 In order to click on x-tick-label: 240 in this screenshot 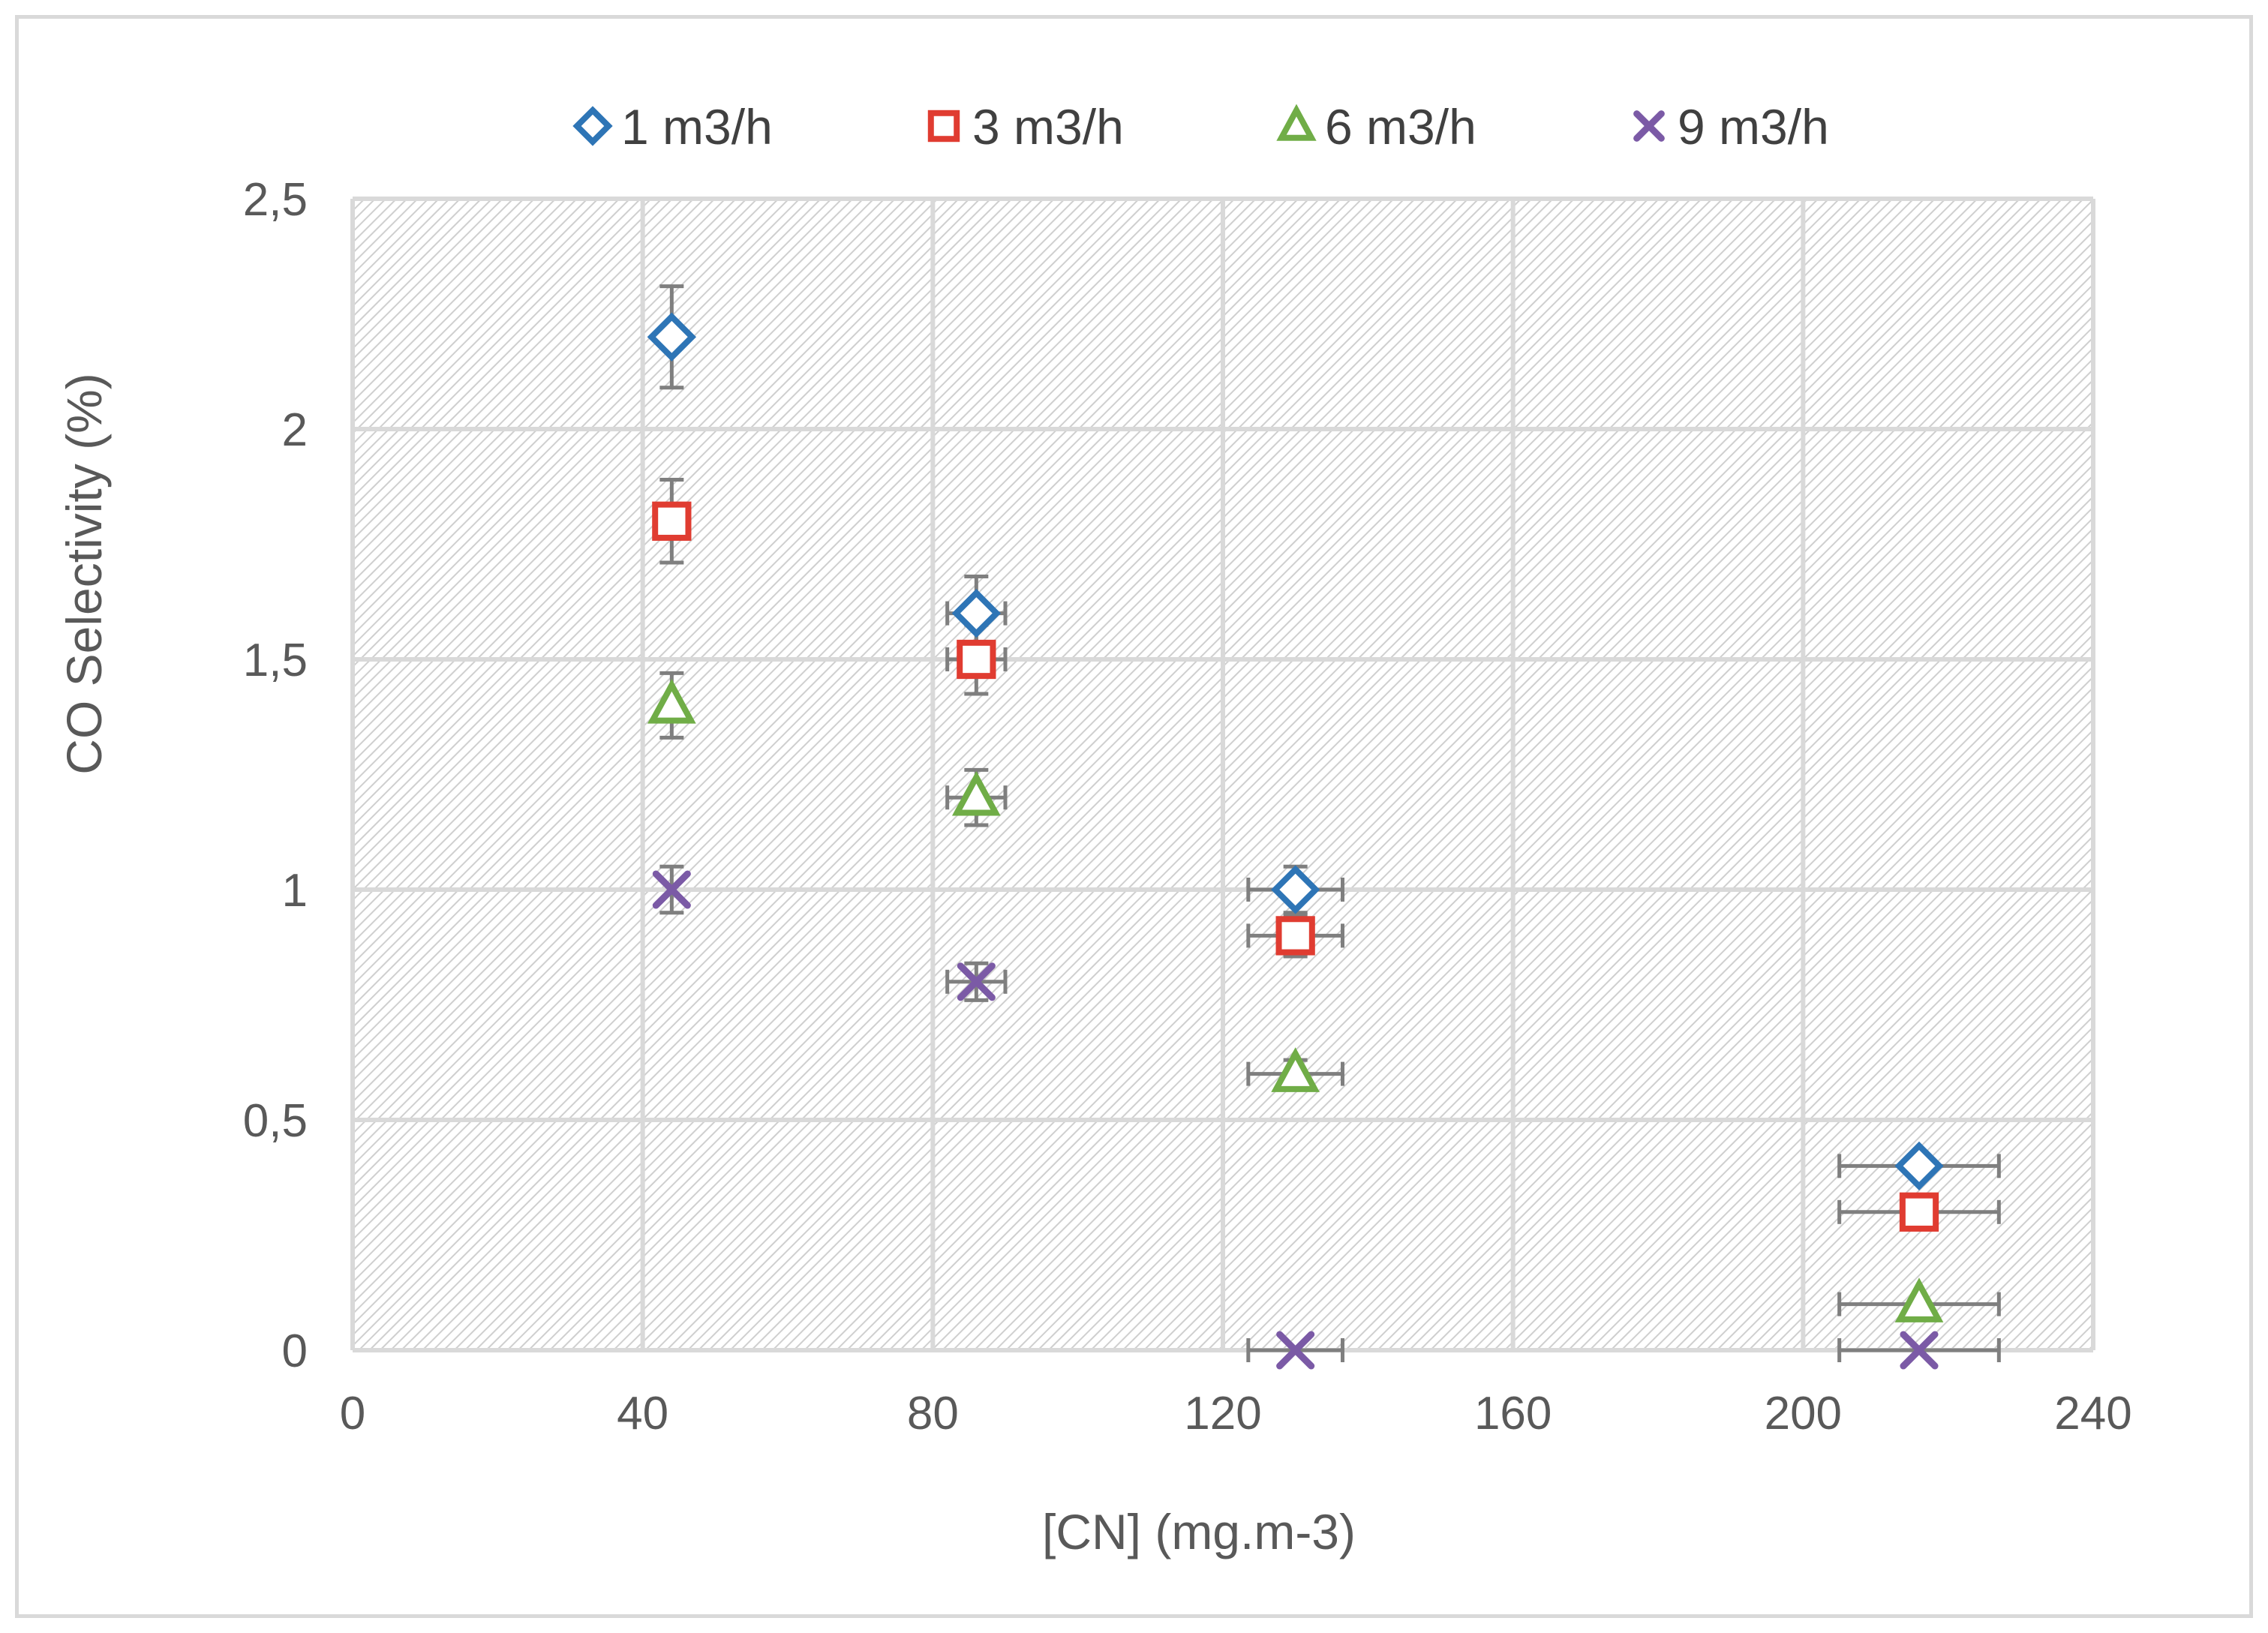, I will do `click(2092, 1414)`.